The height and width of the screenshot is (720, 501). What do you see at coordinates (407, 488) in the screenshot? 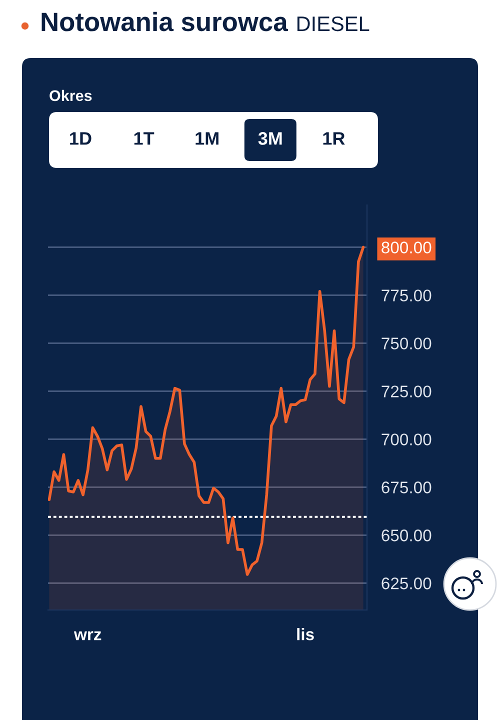
I see `y-tick-label: 675.00` at bounding box center [407, 488].